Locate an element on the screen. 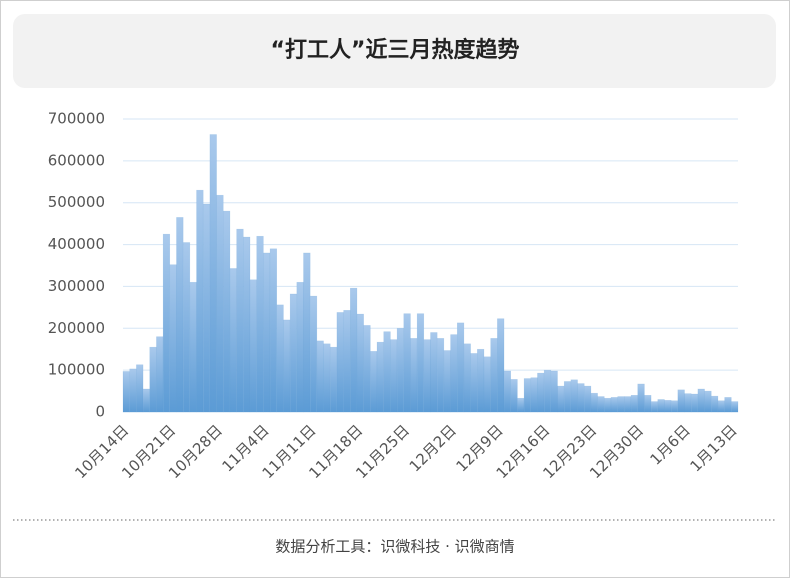  chart-title: “打工人”近三月热度趋势 is located at coordinates (395, 50).